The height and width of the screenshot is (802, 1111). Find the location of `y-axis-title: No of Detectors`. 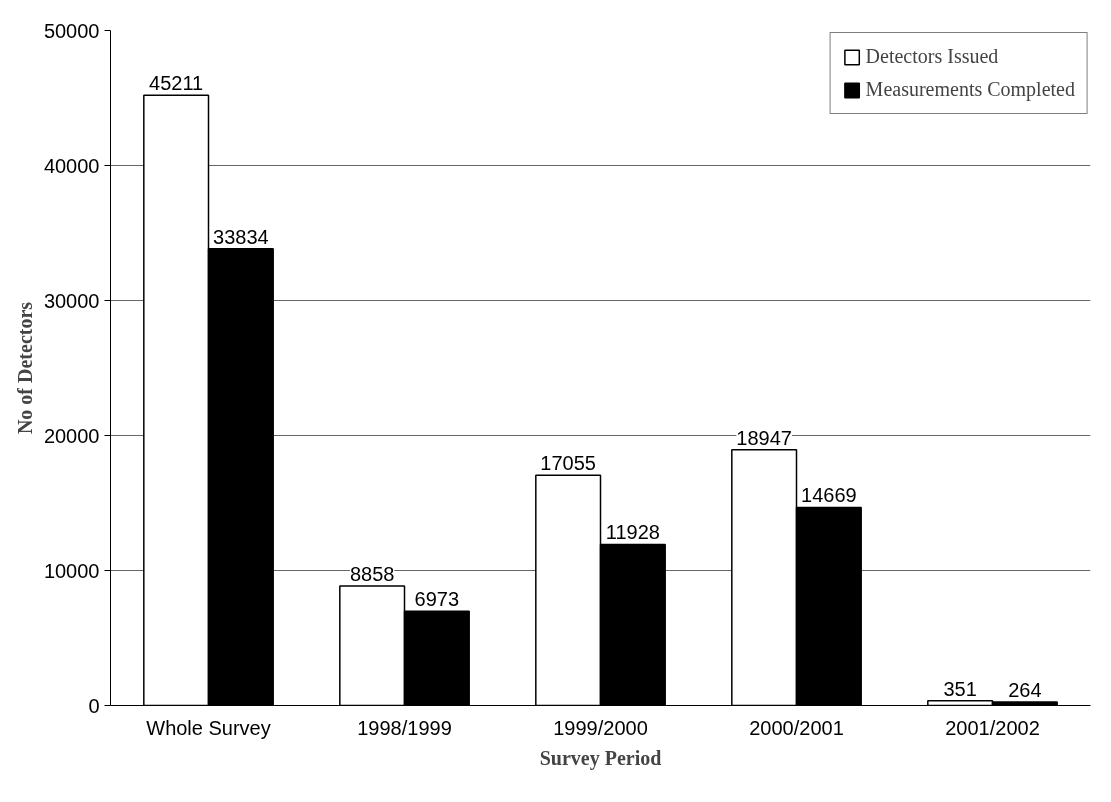

y-axis-title: No of Detectors is located at coordinates (24, 368).